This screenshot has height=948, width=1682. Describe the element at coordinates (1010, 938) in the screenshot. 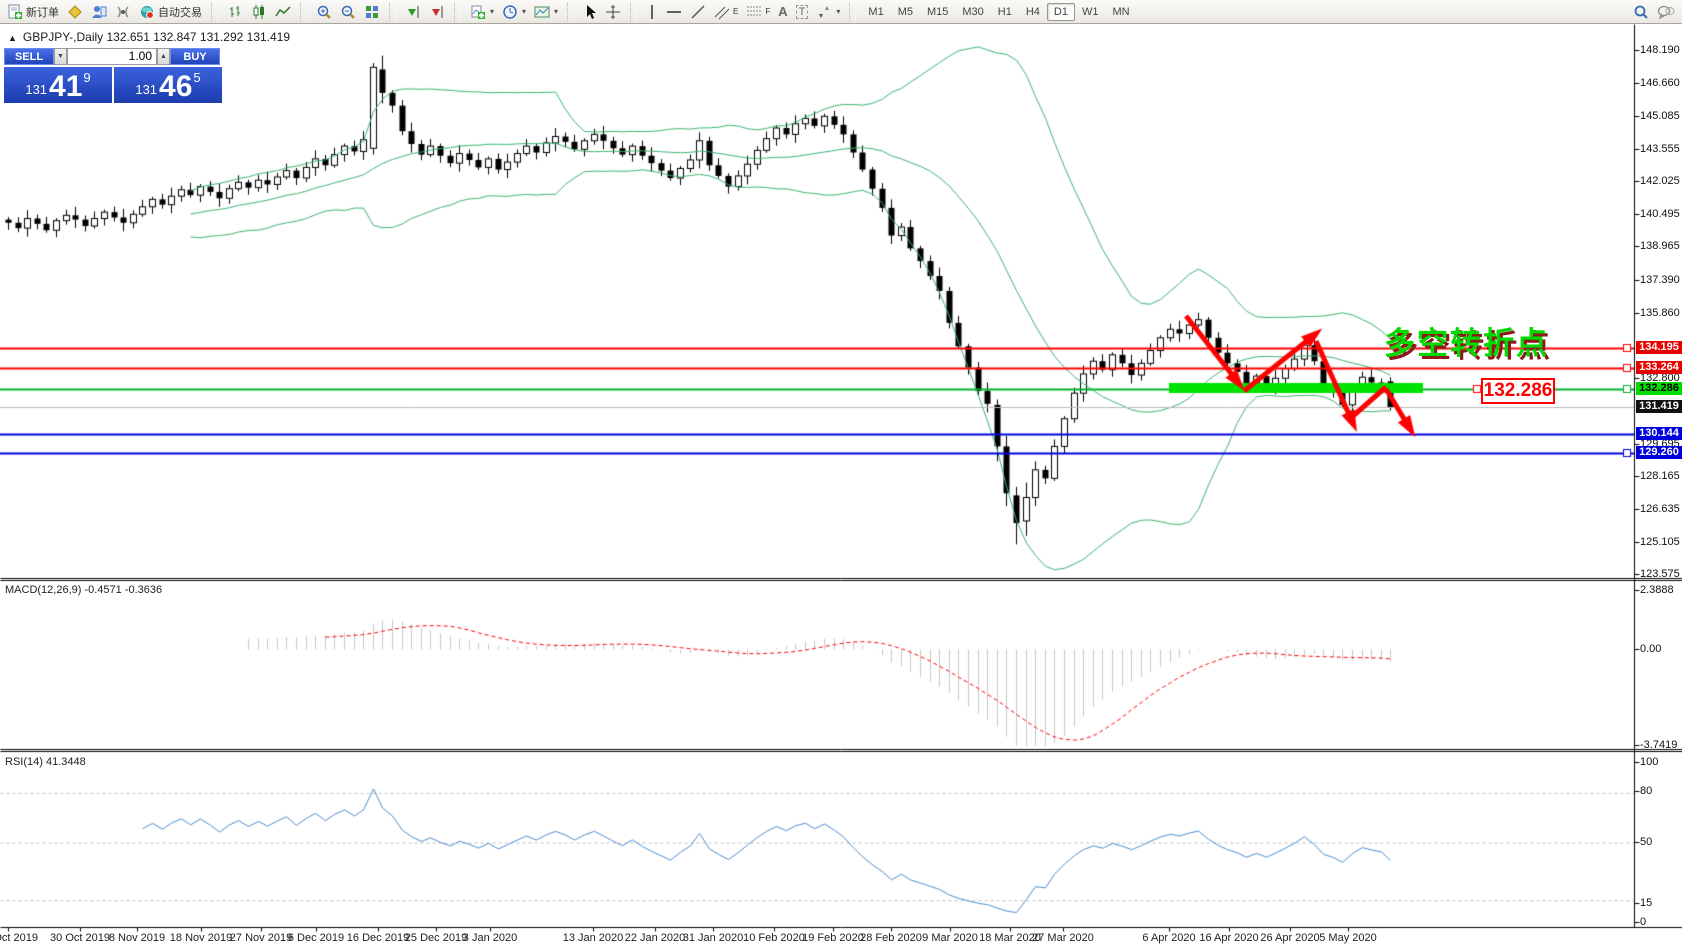

I see `date-axis-label: 18 Mar 2020` at that location.